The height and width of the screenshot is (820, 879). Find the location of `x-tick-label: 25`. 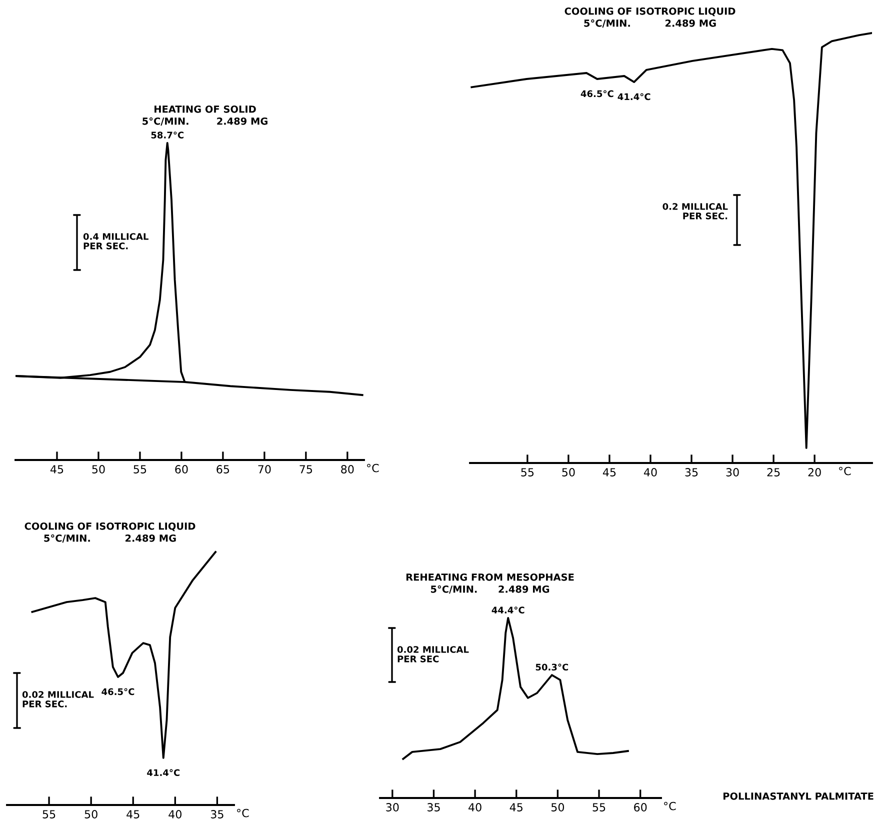

x-tick-label: 25 is located at coordinates (773, 472).